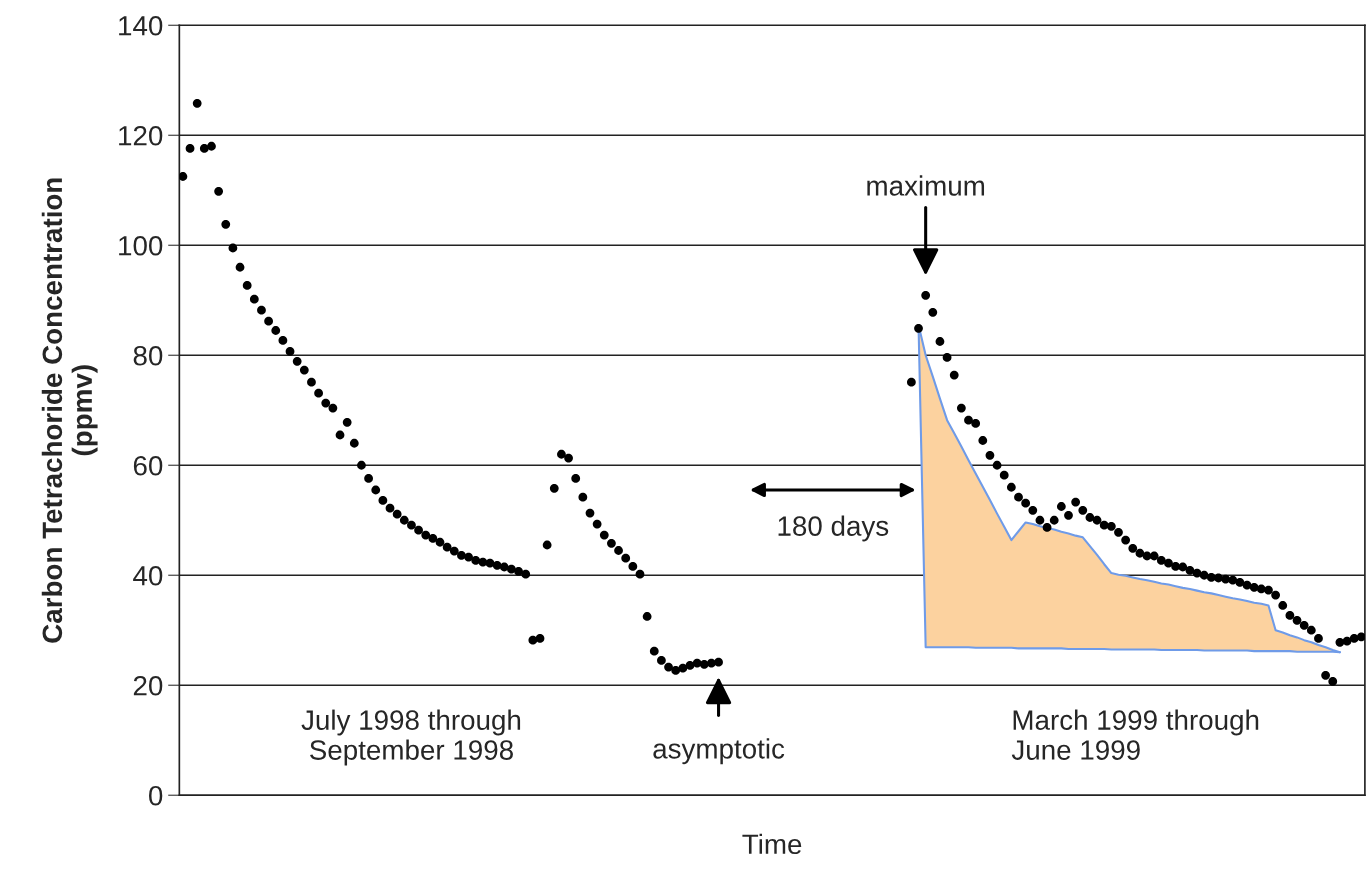 This screenshot has height=871, width=1369. What do you see at coordinates (156, 795) in the screenshot?
I see `y-tick-label: 0` at bounding box center [156, 795].